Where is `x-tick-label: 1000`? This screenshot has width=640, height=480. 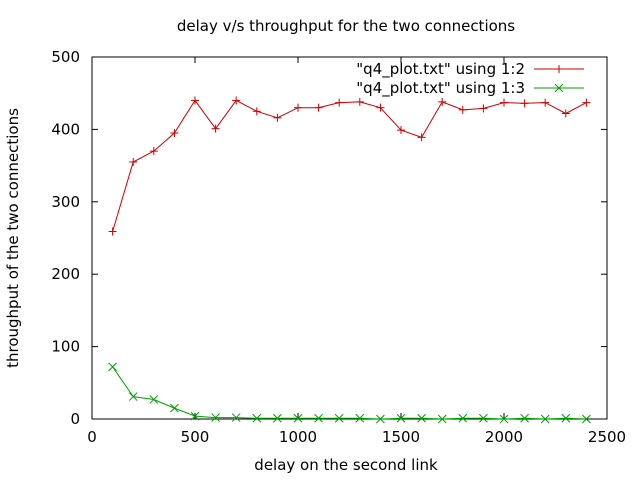 x-tick-label: 1000 is located at coordinates (298, 437).